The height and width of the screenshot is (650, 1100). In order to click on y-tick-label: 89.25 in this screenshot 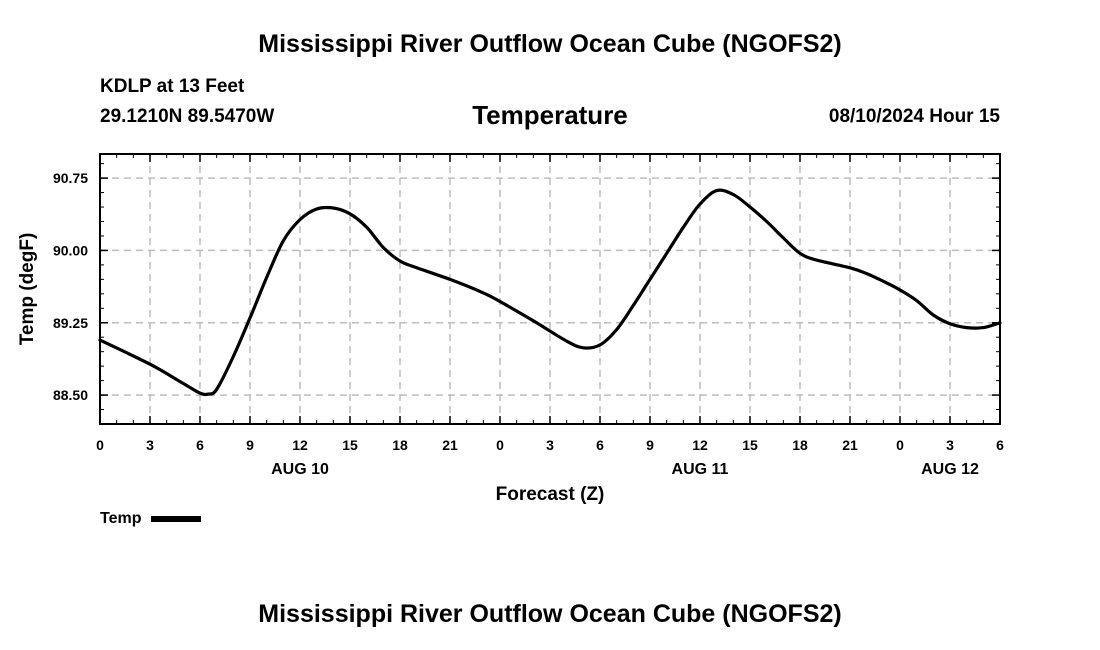, I will do `click(70, 323)`.